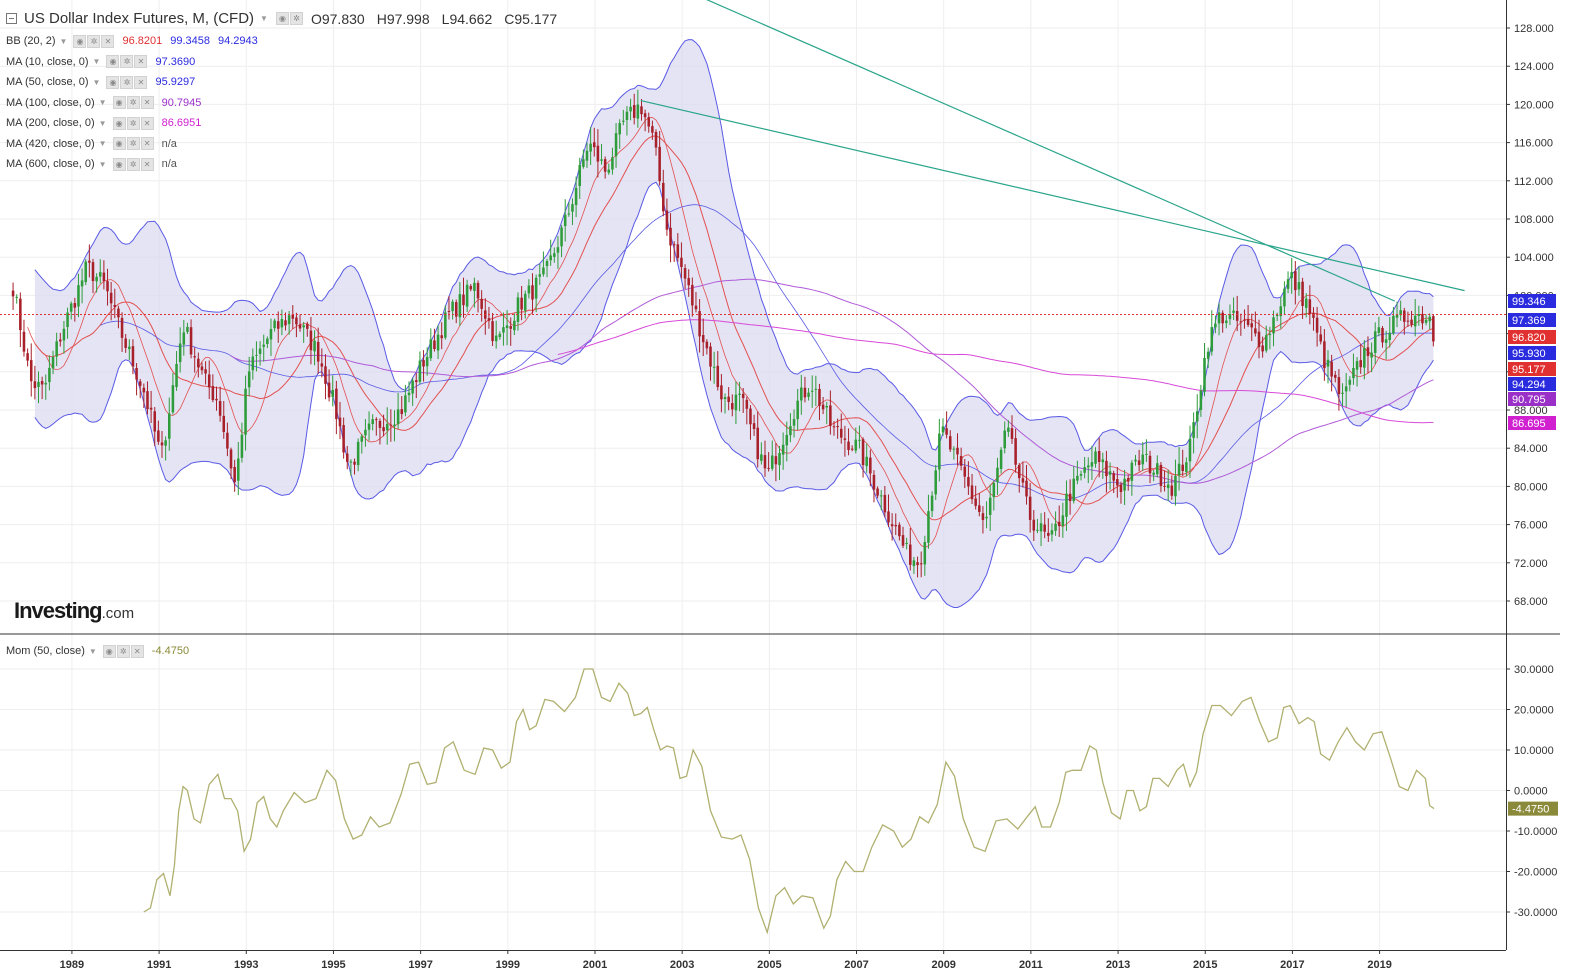 This screenshot has height=979, width=1583. What do you see at coordinates (1535, 913) in the screenshot?
I see `y-tick-label: -30.0000` at bounding box center [1535, 913].